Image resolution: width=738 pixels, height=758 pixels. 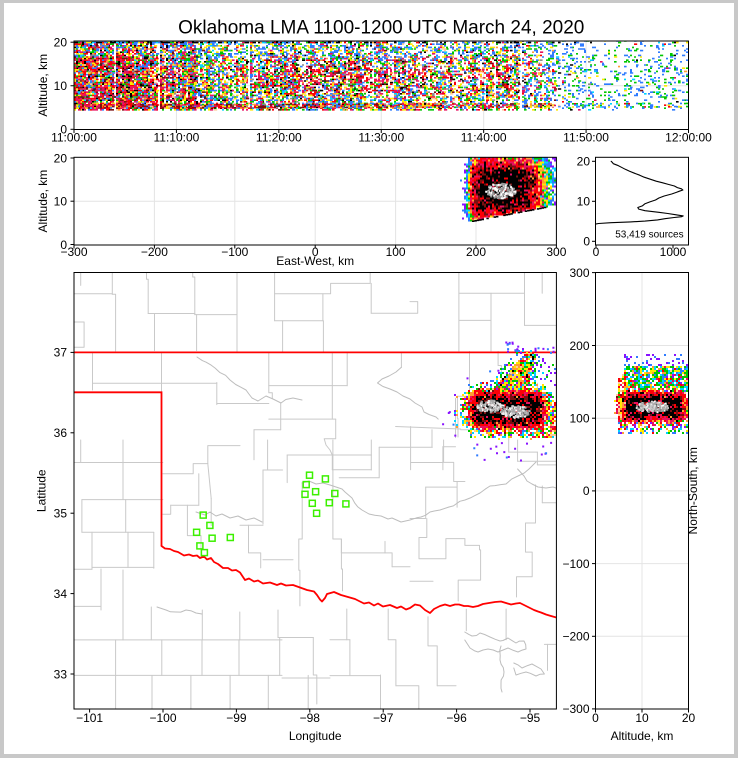 What do you see at coordinates (383, 718) in the screenshot?
I see `svg-text: −97` at bounding box center [383, 718].